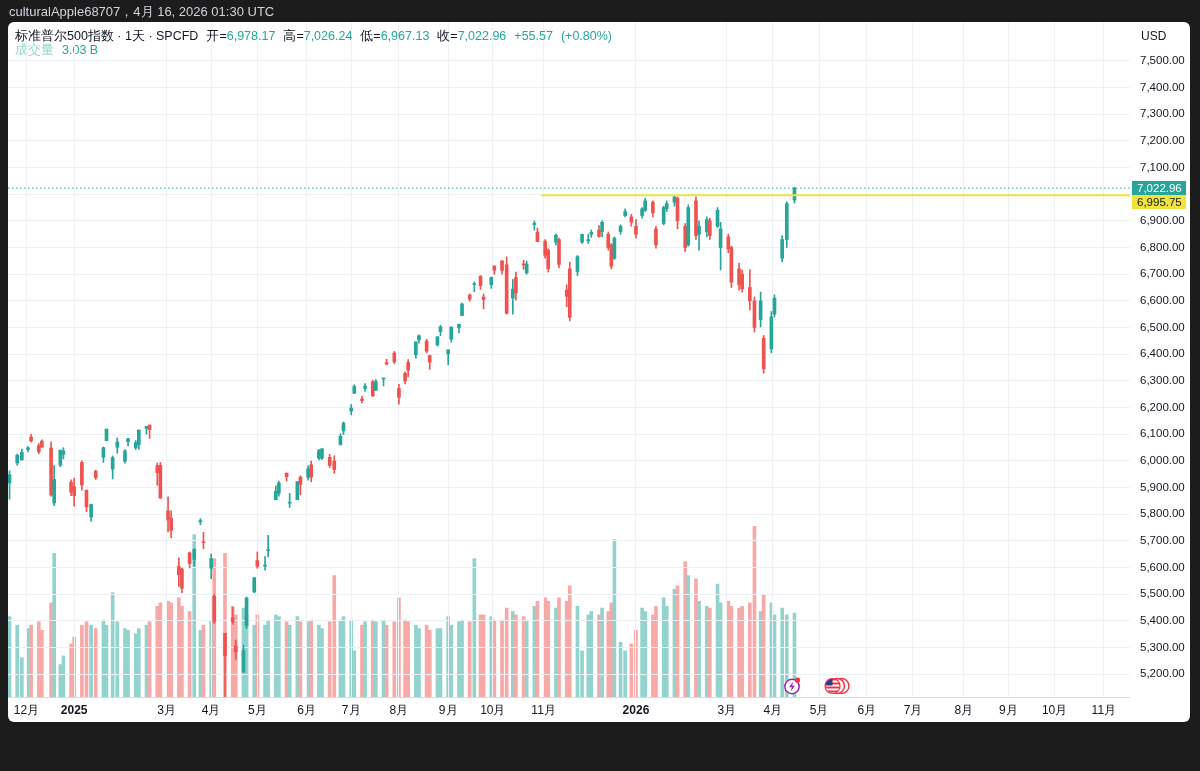 This screenshot has height=771, width=1200. I want to click on y-tick-label: 6,700.00, so click(1162, 273).